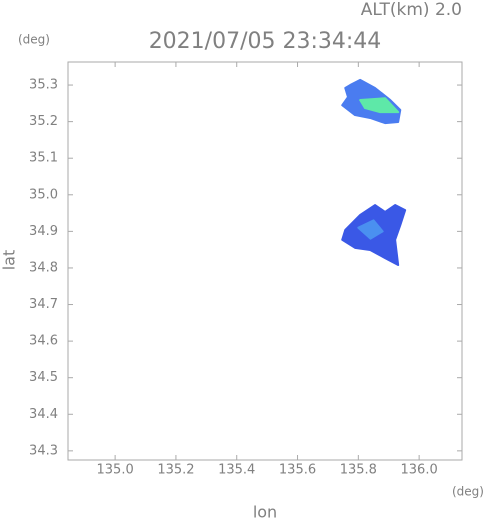  Describe the element at coordinates (297, 470) in the screenshot. I see `x-tick-label: 135.6` at that location.